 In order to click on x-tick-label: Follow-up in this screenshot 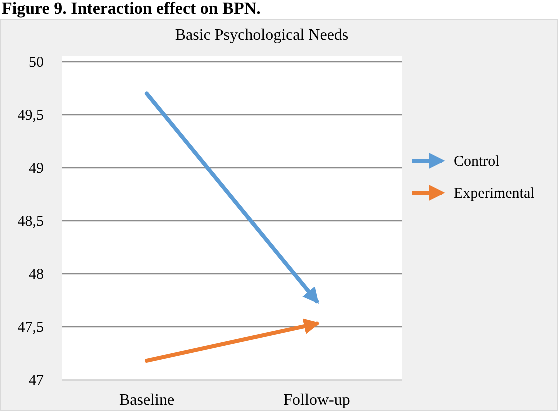, I will do `click(317, 400)`.